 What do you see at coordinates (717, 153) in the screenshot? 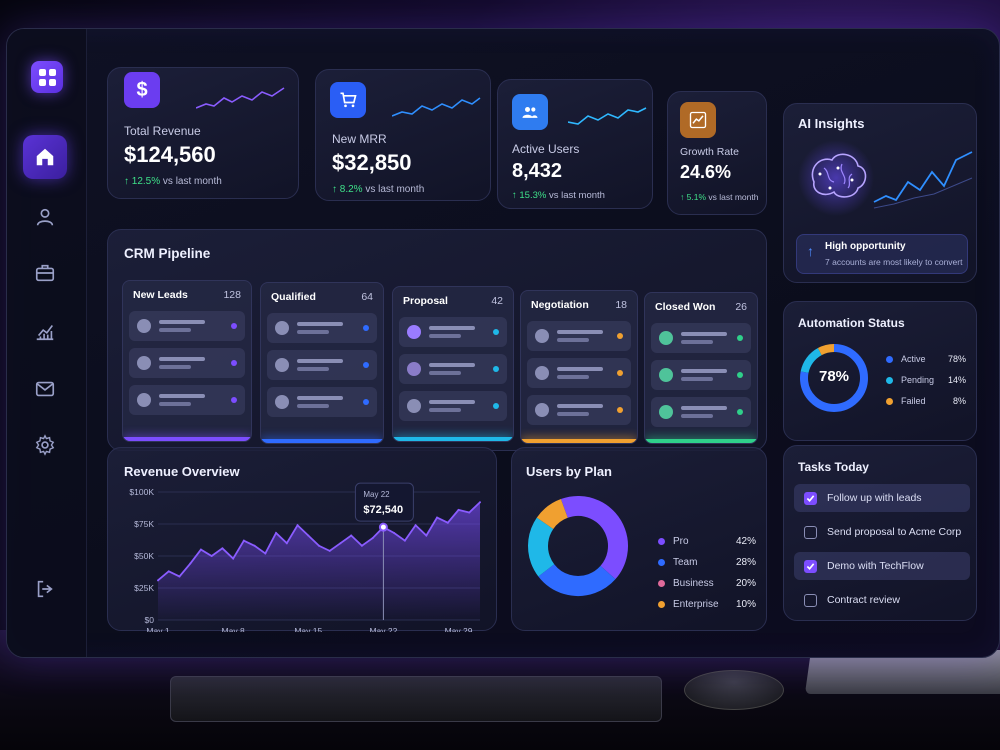
I see `kpi-card-growth-rate: Growth Rate 24.6% ↑ 5.1% vs last month` at bounding box center [717, 153].